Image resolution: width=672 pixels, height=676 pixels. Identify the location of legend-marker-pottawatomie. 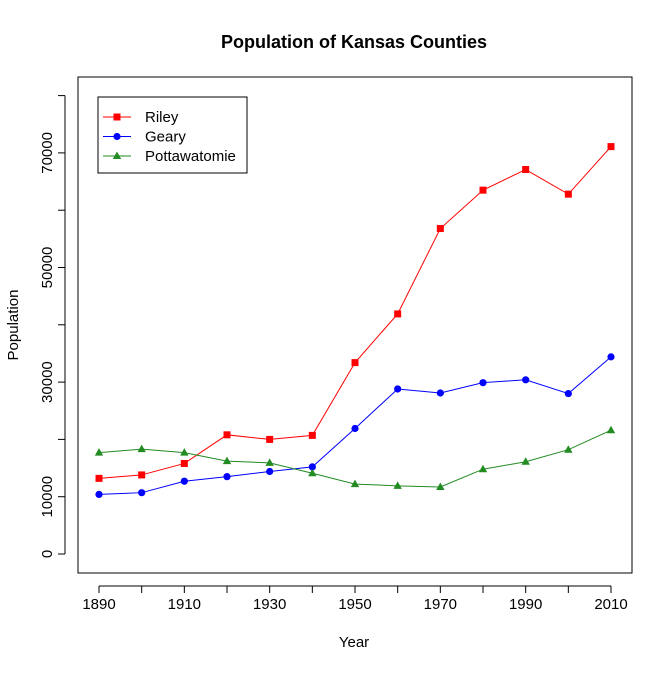
(117, 155).